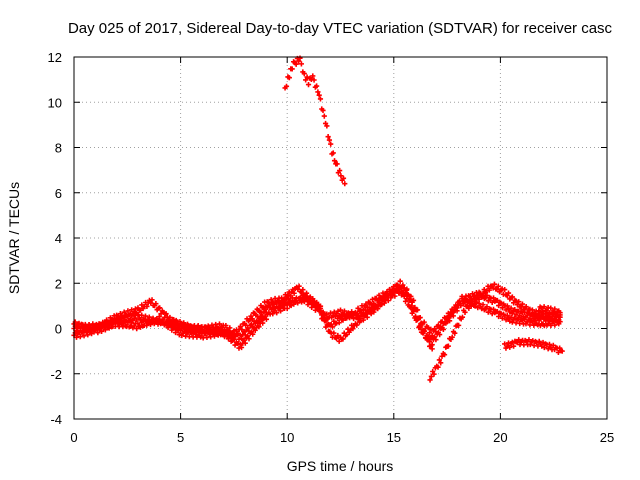 Image resolution: width=640 pixels, height=480 pixels. I want to click on y-tick-label: 8, so click(58, 148).